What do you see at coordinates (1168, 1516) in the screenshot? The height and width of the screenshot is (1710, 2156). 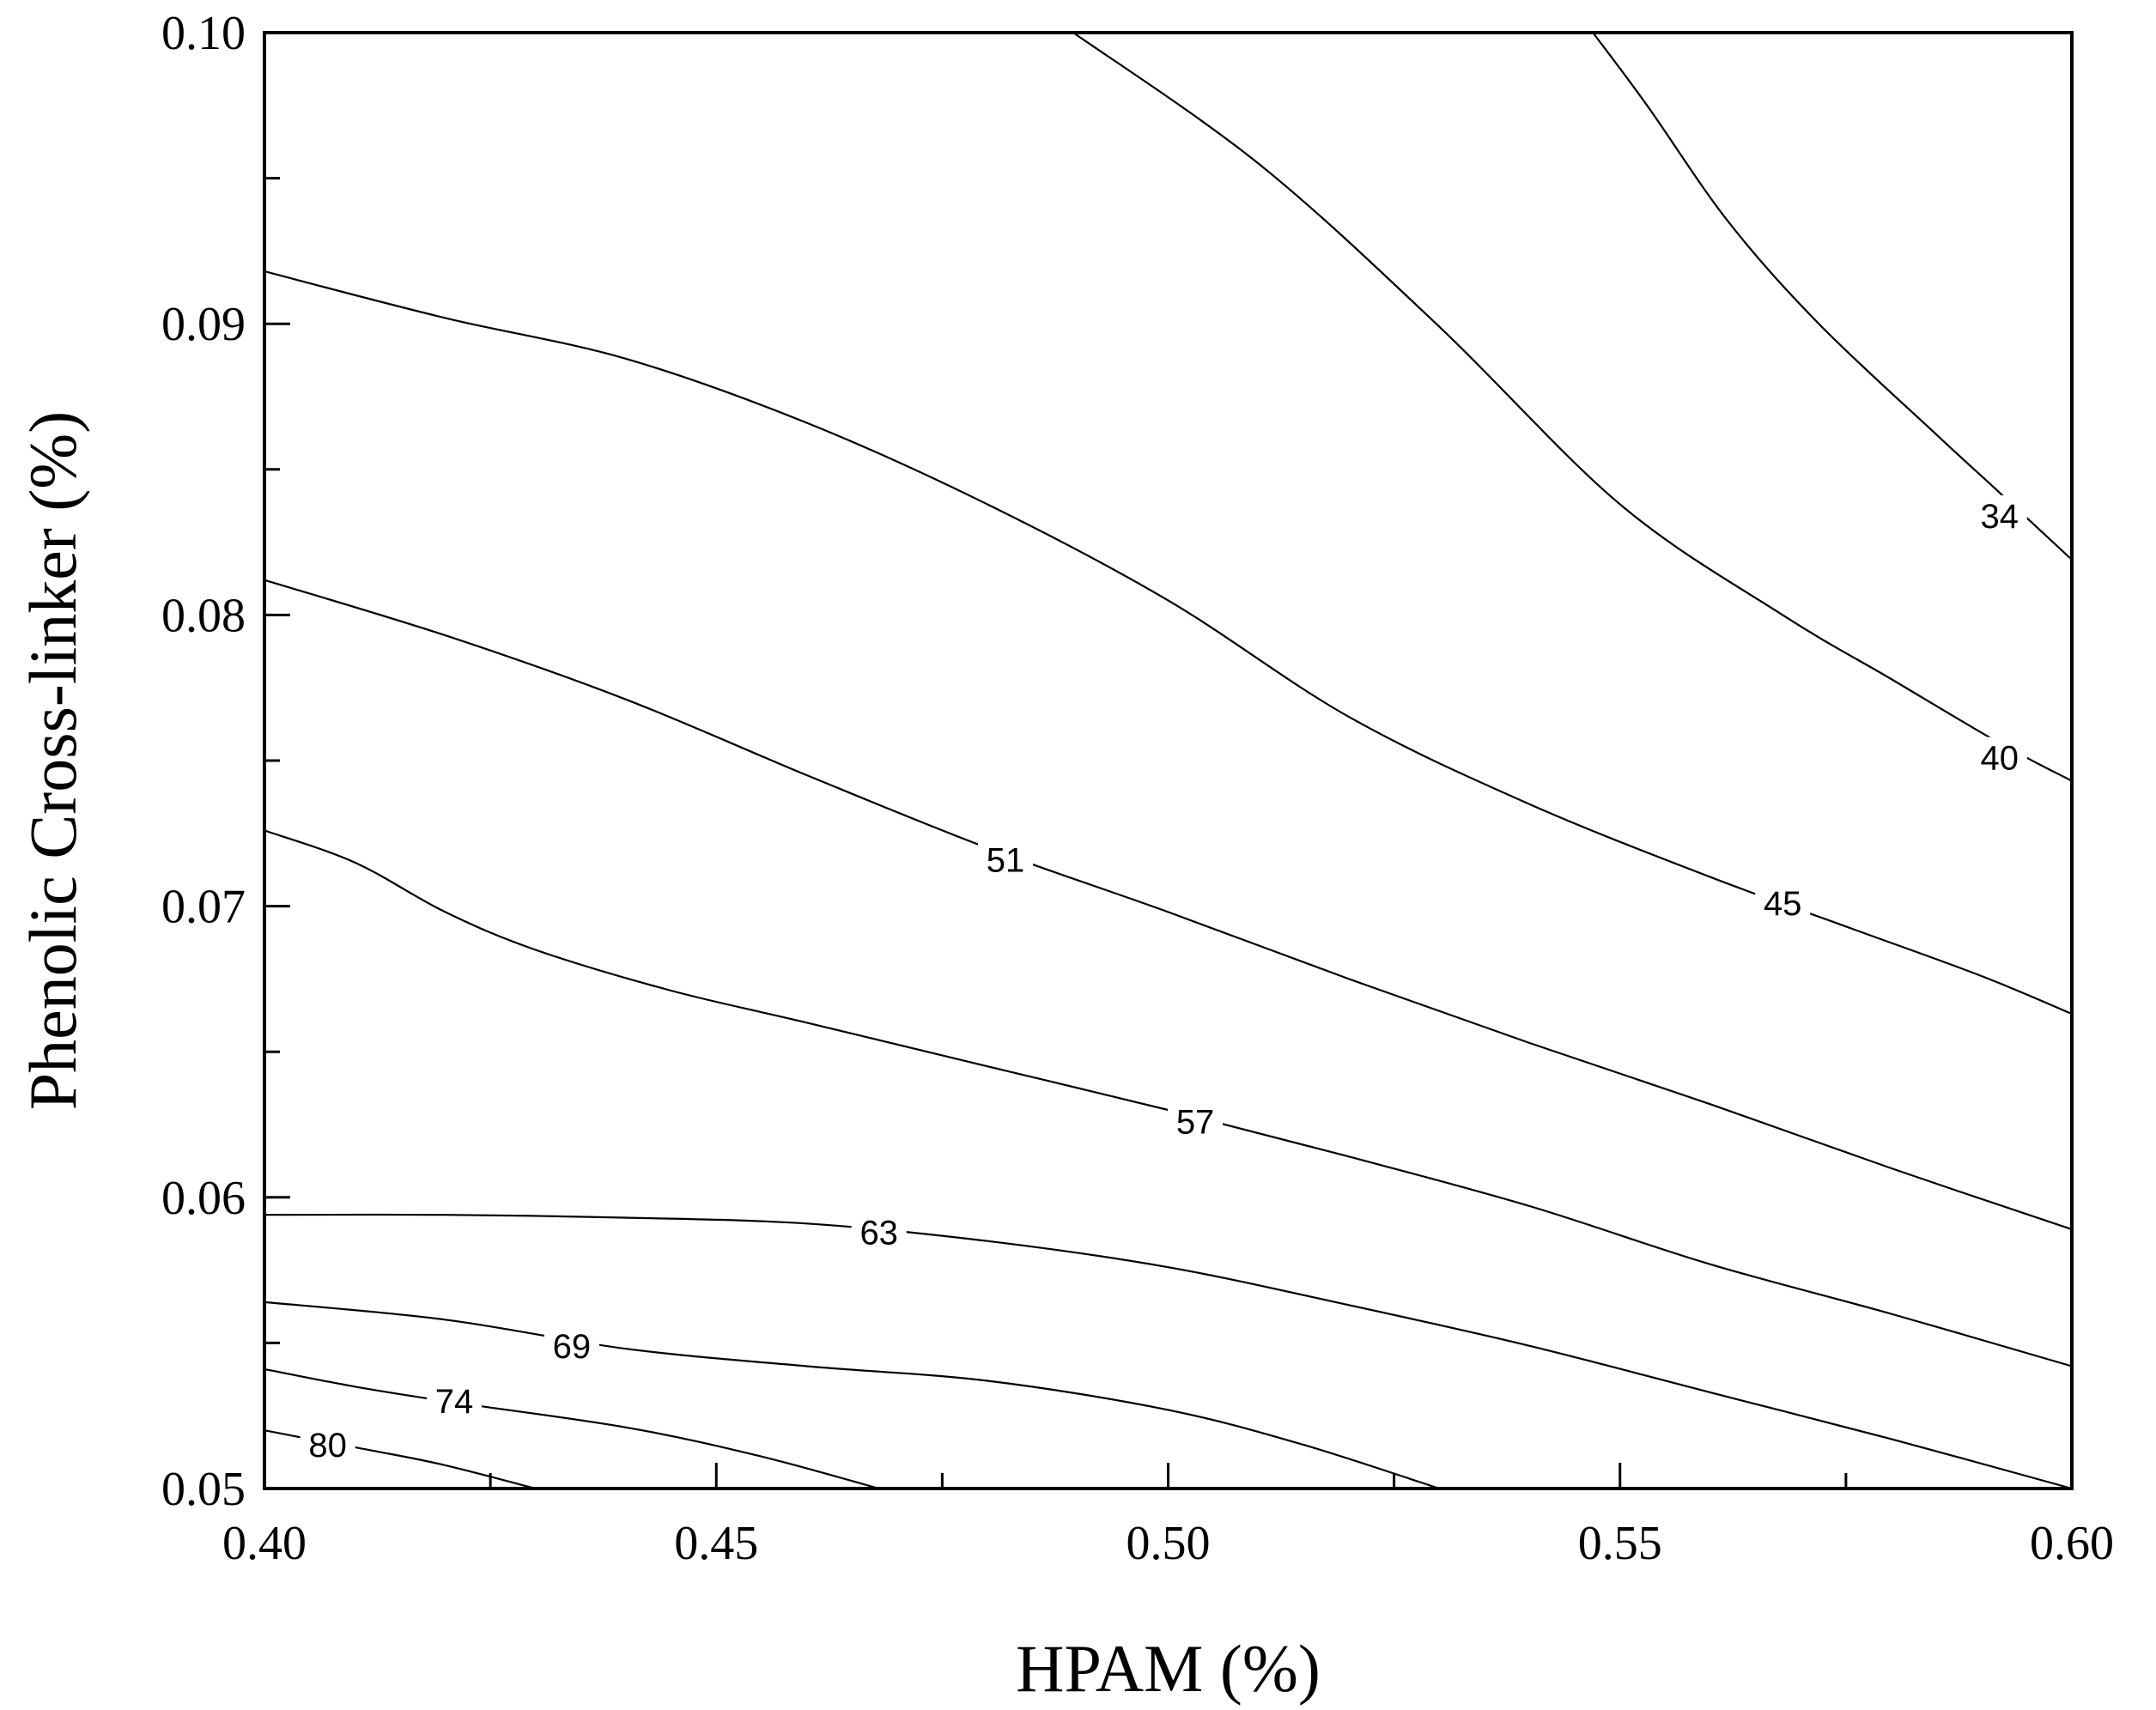 I see `x-axis-ticks: 0.40 0.45 0.50 0.55 0.60` at bounding box center [1168, 1516].